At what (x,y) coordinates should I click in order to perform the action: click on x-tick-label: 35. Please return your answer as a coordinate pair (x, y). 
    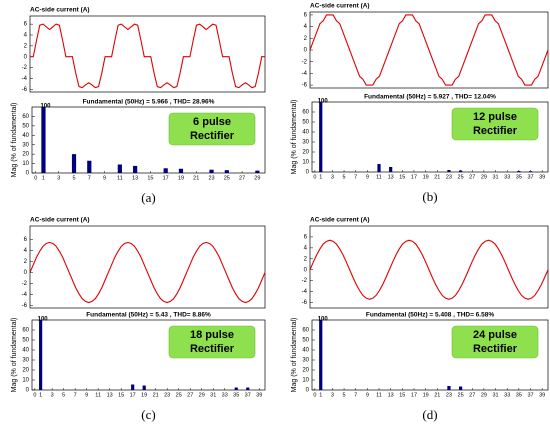
    Looking at the image, I should click on (236, 395).